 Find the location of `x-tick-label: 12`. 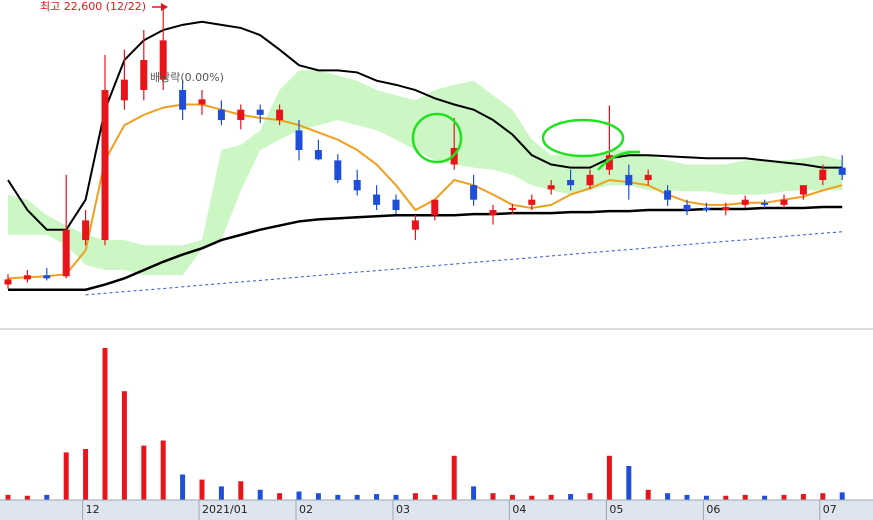

x-tick-label: 12 is located at coordinates (93, 509).